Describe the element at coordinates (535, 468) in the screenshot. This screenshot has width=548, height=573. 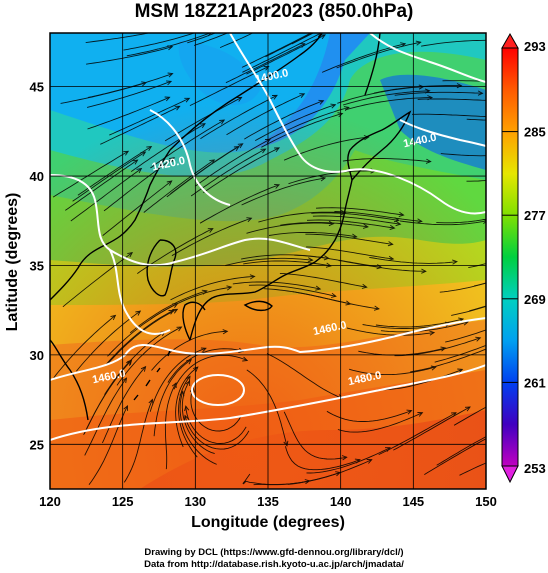
I see `colorbar-tick-label: 253` at that location.